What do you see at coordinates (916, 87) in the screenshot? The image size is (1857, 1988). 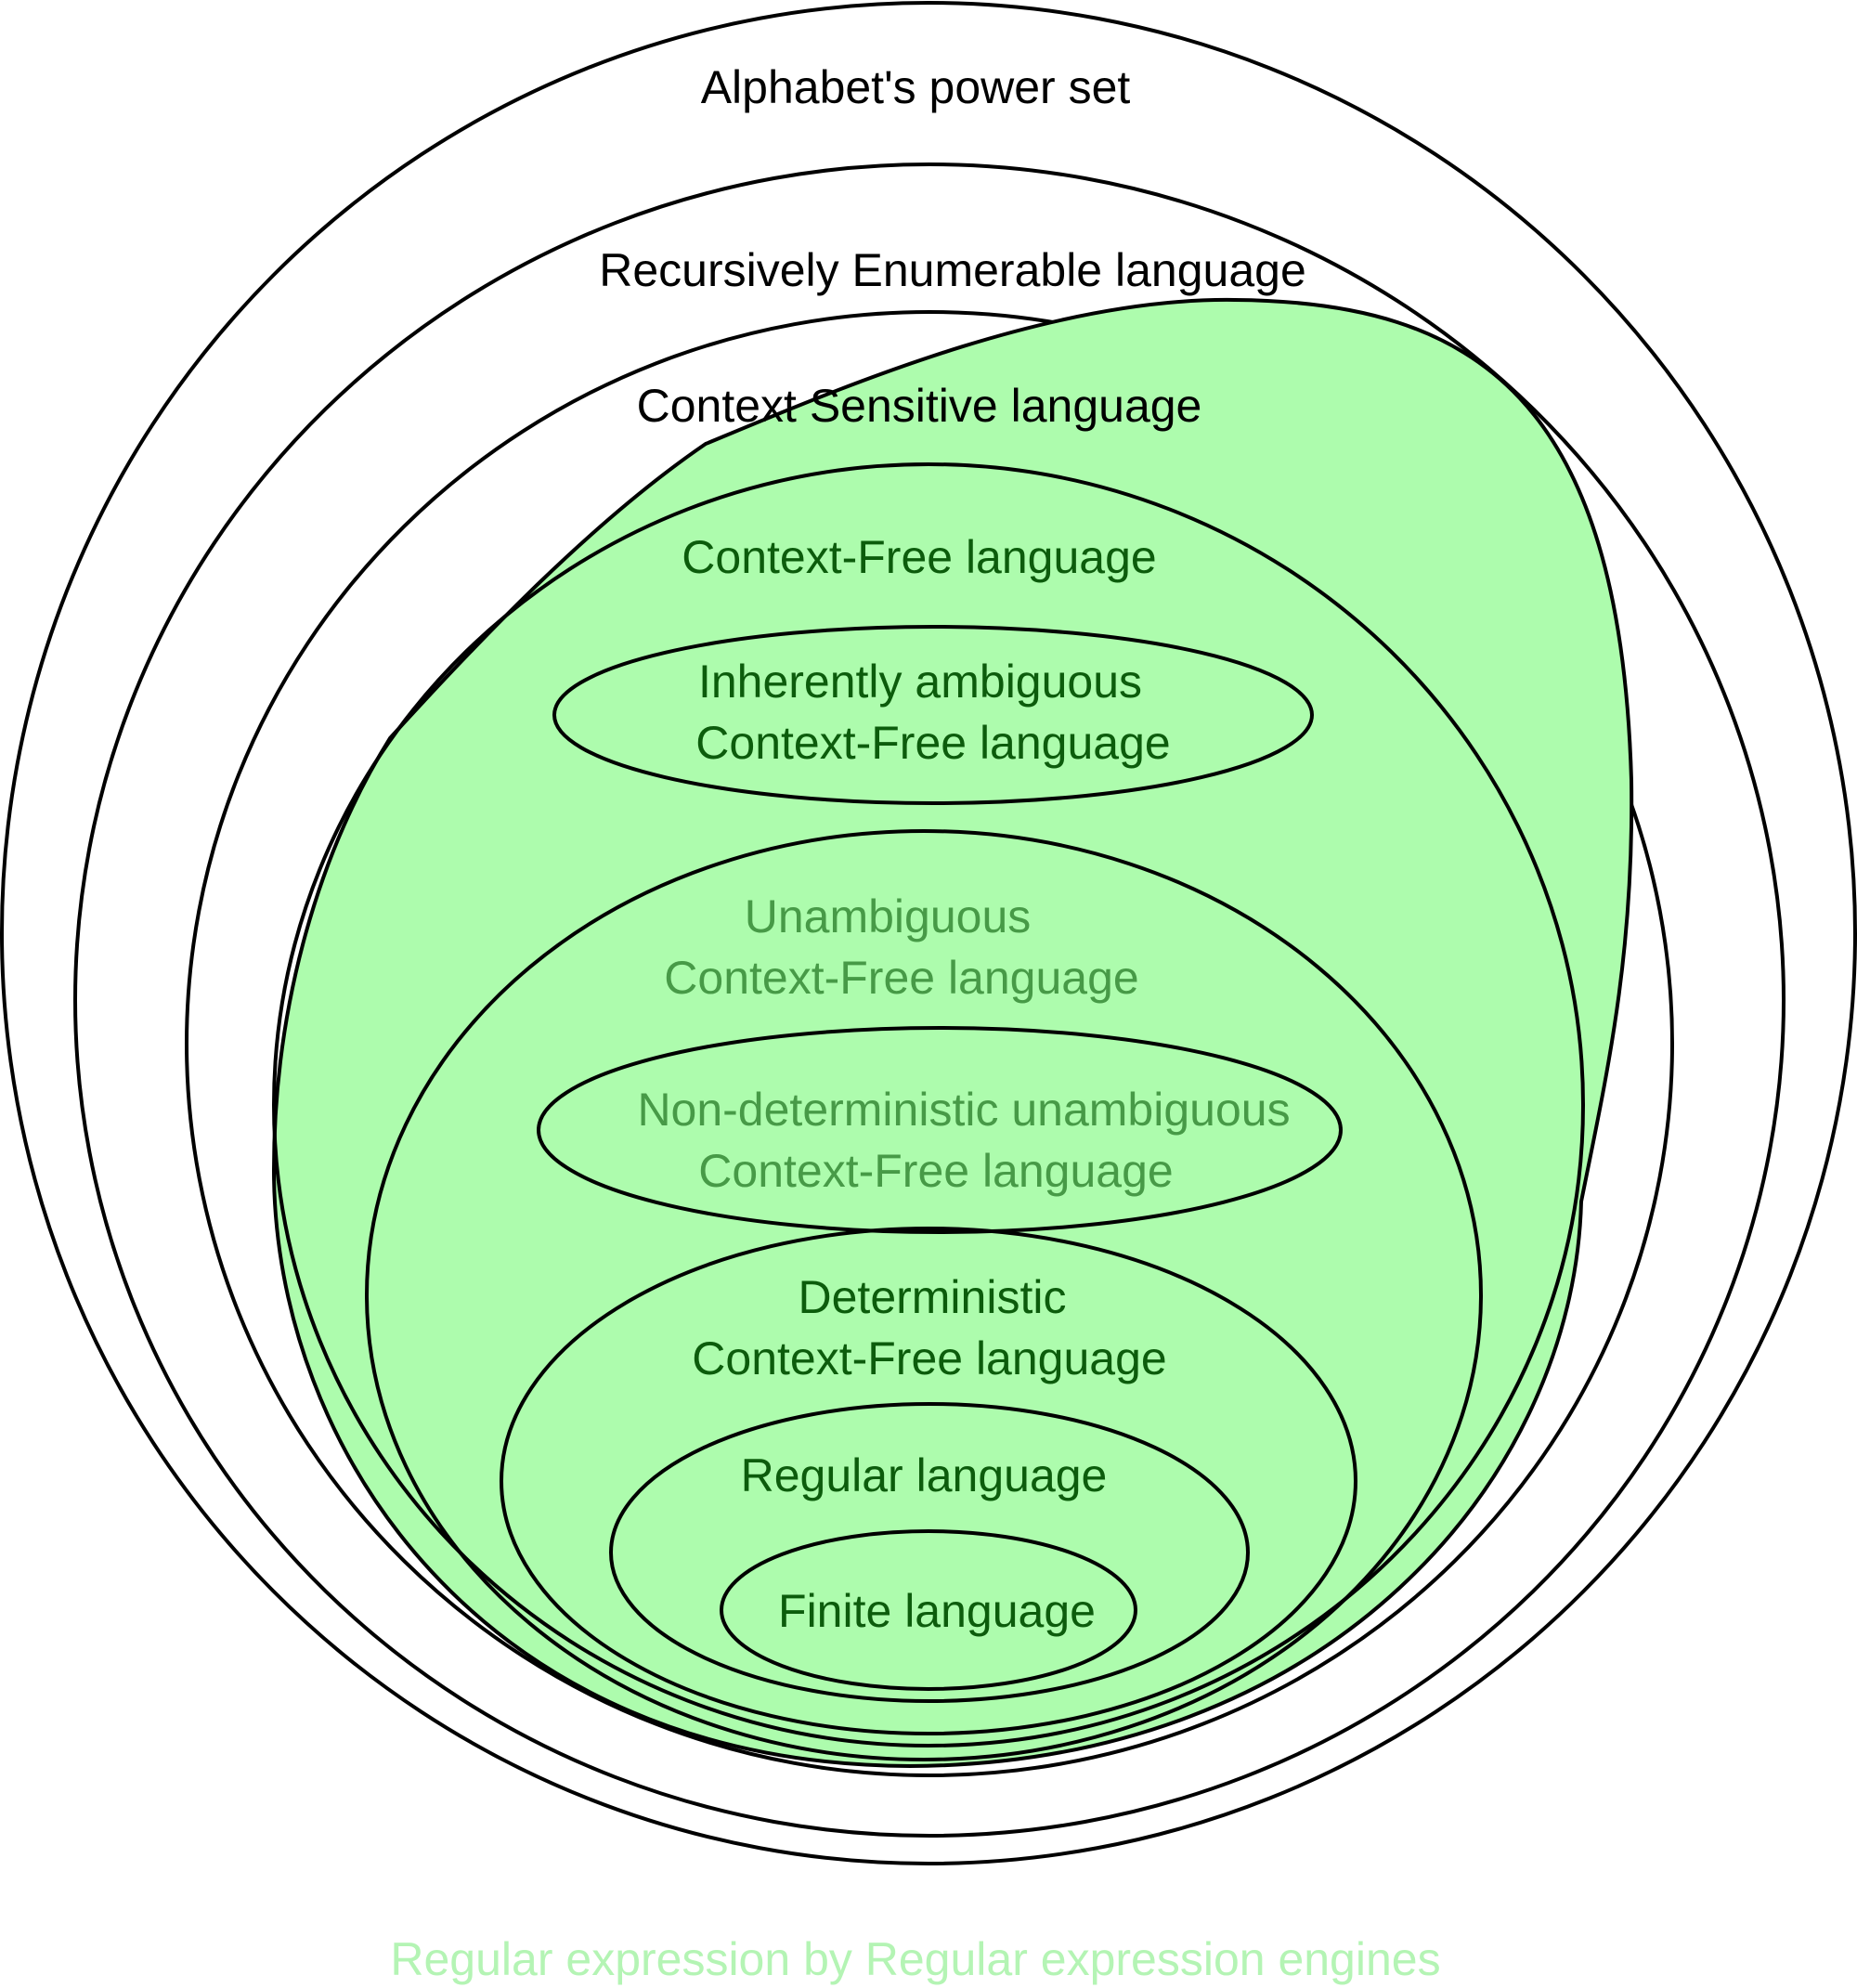 I see `alphabet-power-set-label: Alphabet's power set` at bounding box center [916, 87].